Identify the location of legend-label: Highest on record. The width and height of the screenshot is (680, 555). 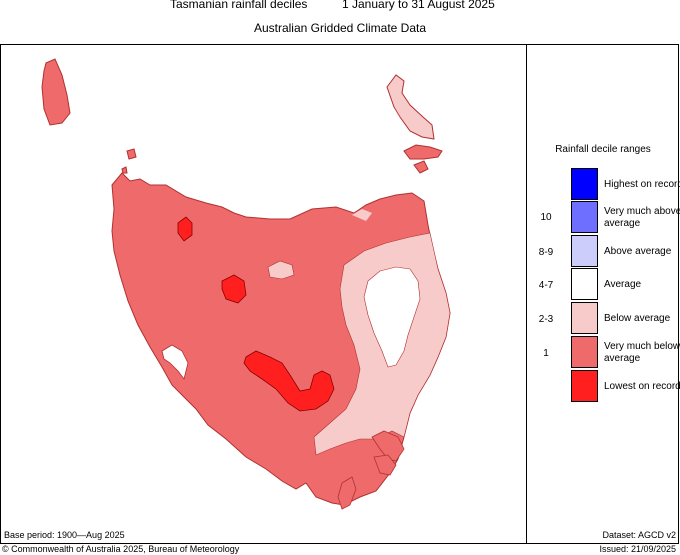
(642, 184).